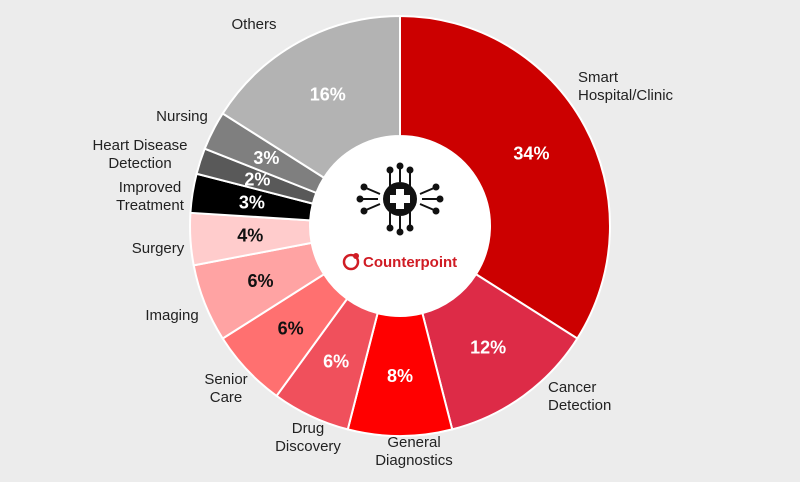  What do you see at coordinates (328, 95) in the screenshot?
I see `value-label-others: 16%` at bounding box center [328, 95].